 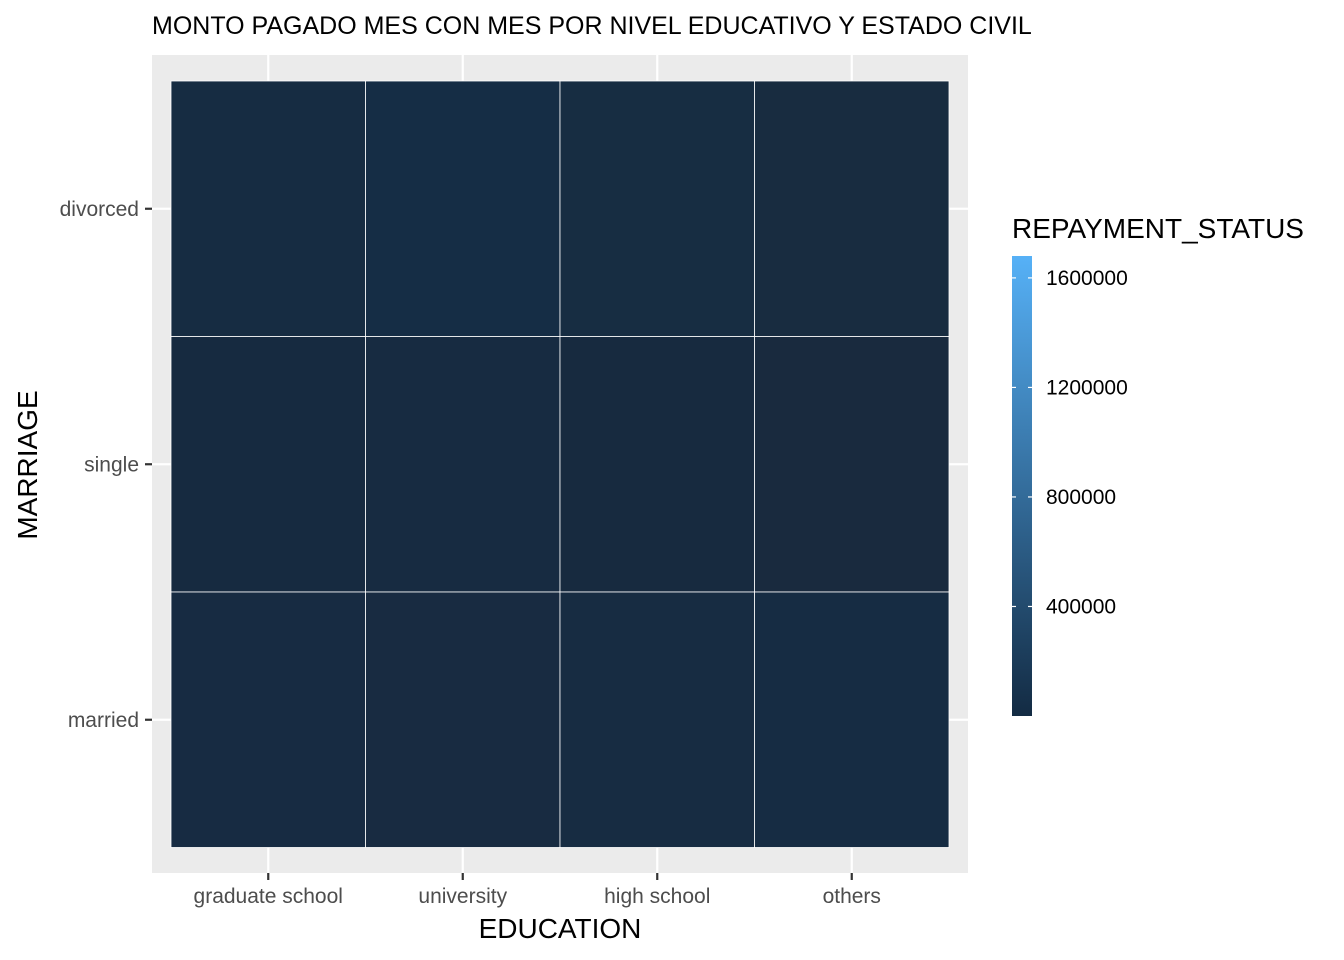 What do you see at coordinates (1087, 387) in the screenshot?
I see `legend-tick-label: 1200000` at bounding box center [1087, 387].